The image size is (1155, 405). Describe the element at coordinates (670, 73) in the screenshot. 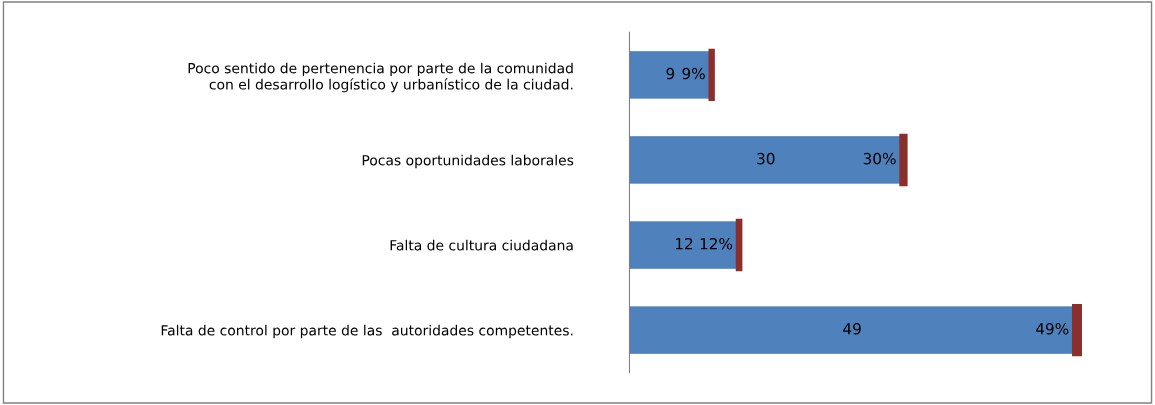

I see `data-label: 9` at that location.